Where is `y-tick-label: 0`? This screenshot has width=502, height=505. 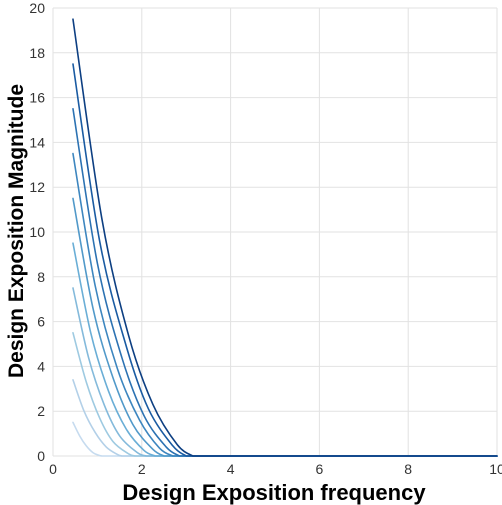
y-tick-label: 0 is located at coordinates (41, 456).